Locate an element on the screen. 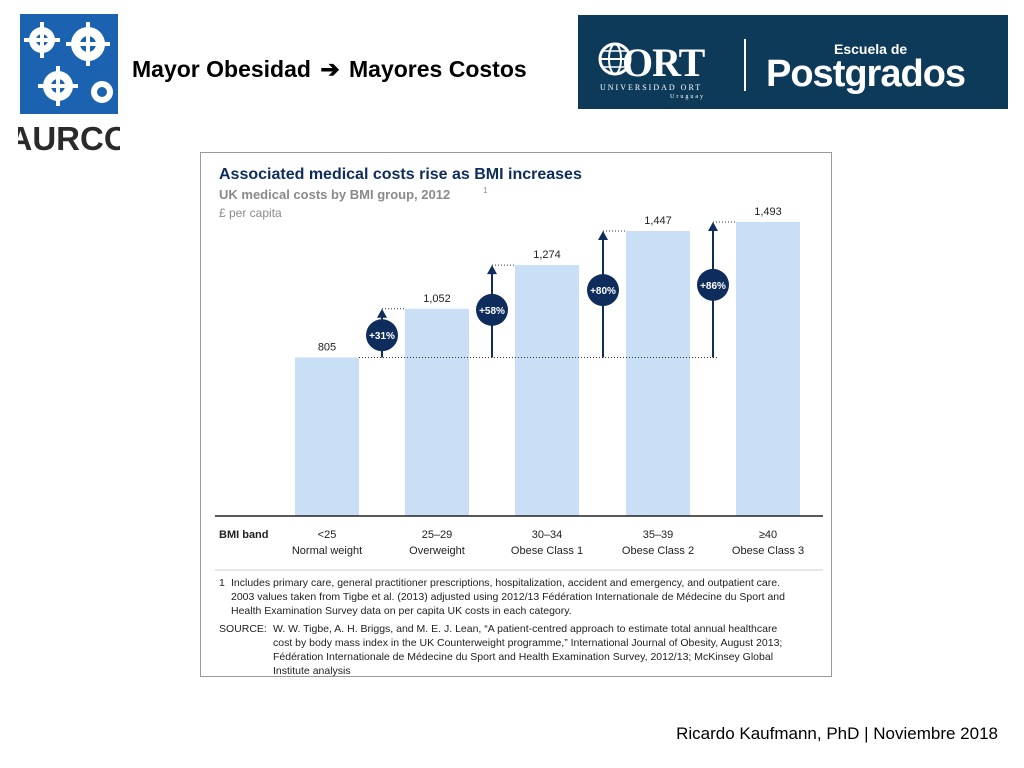  increase-badge-label: +86% is located at coordinates (713, 286).